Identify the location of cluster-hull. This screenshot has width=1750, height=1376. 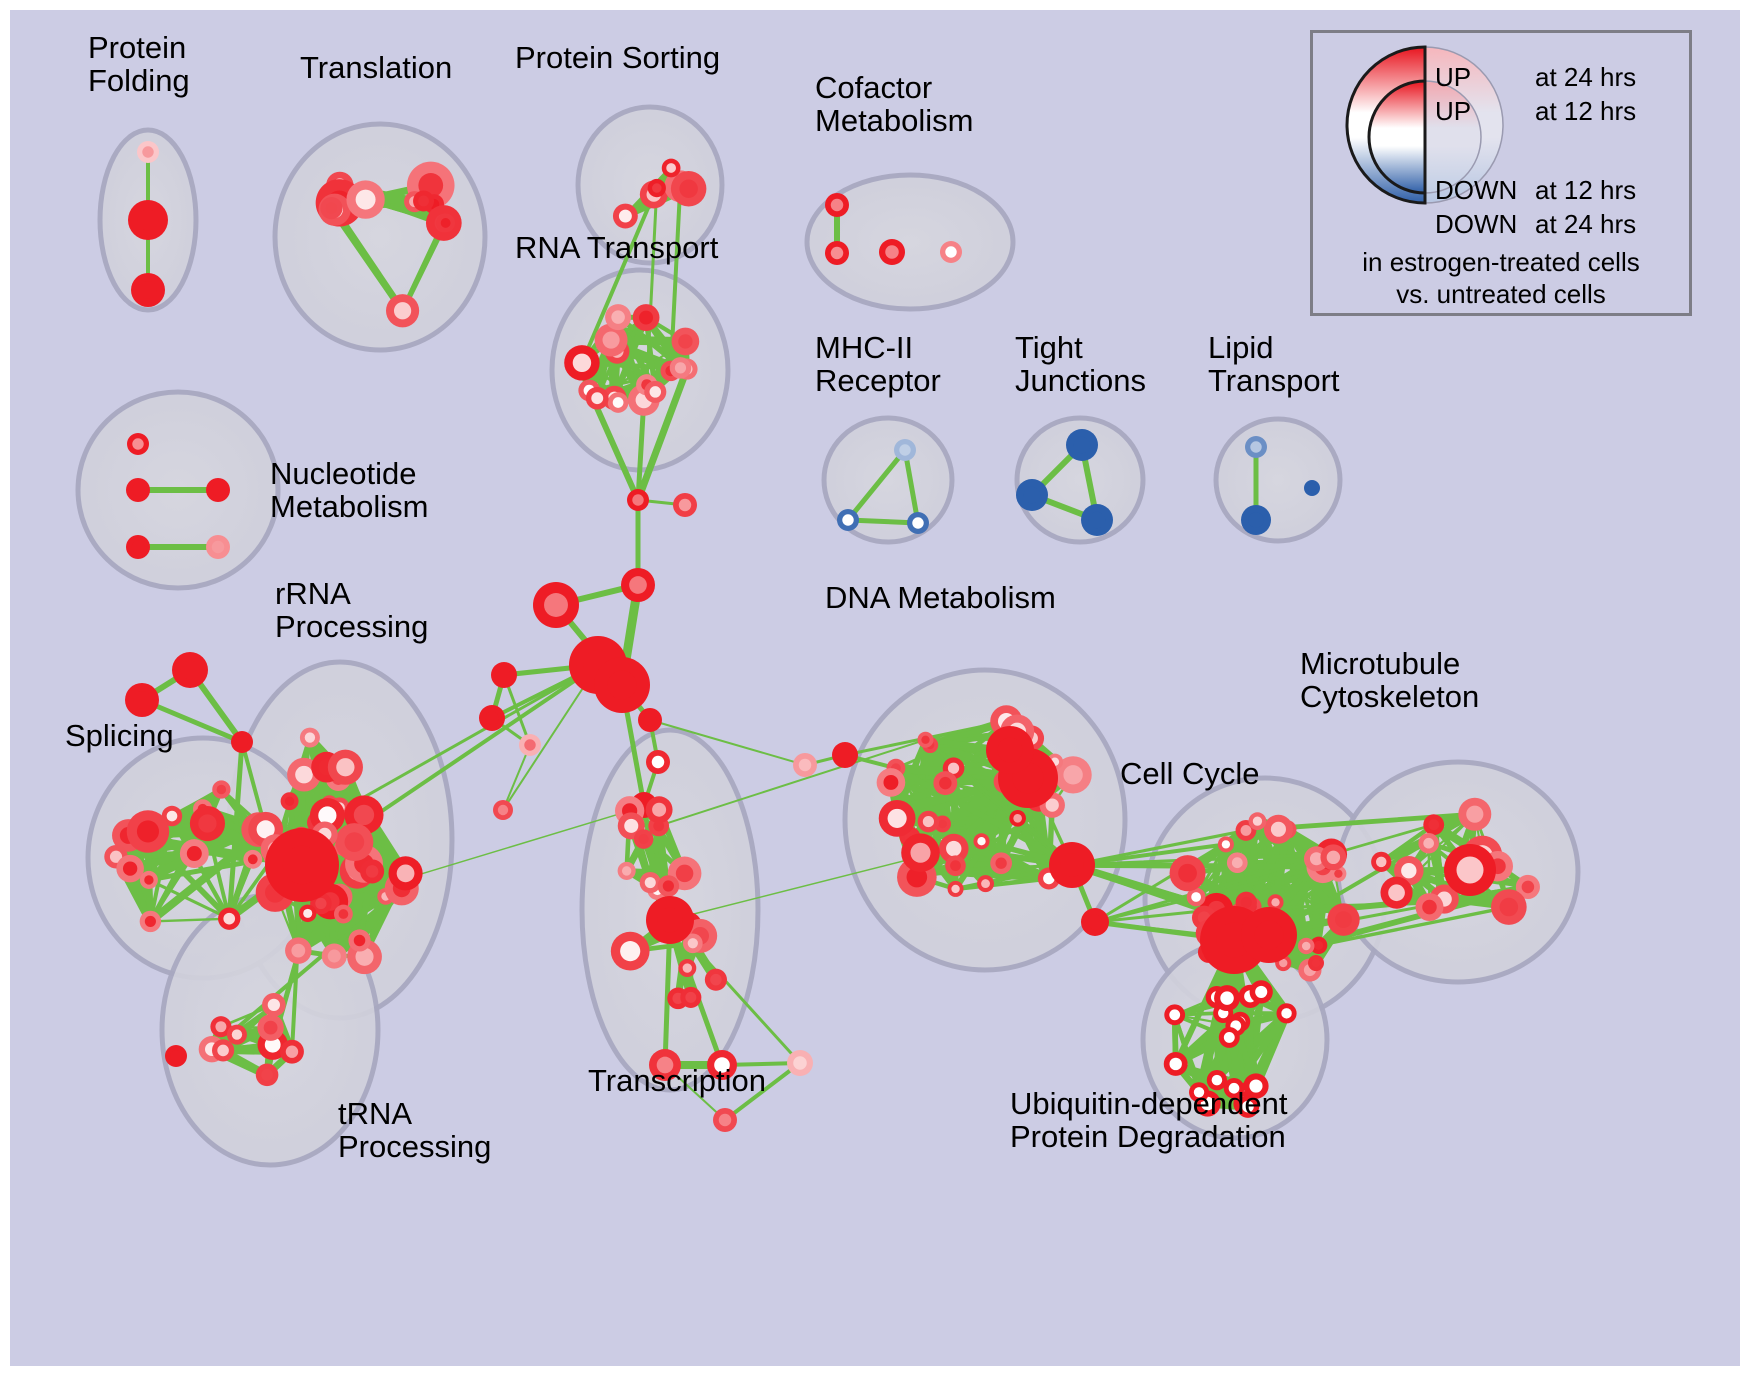
(1080, 480).